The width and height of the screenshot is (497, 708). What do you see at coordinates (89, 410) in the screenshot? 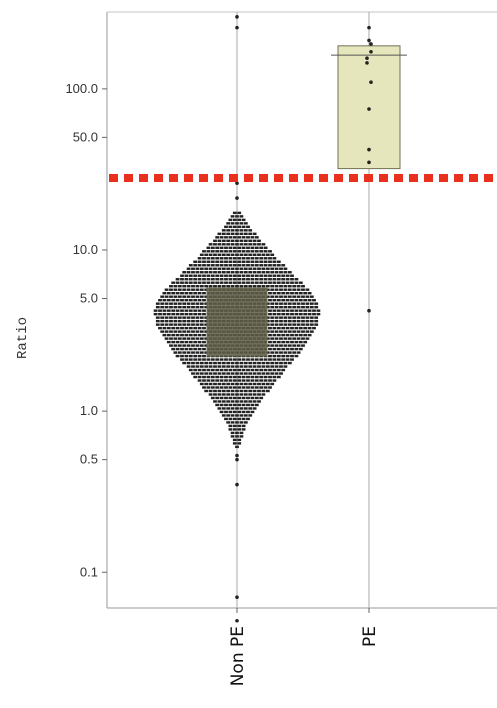
I see `y-tick-label: 1.0` at bounding box center [89, 410].